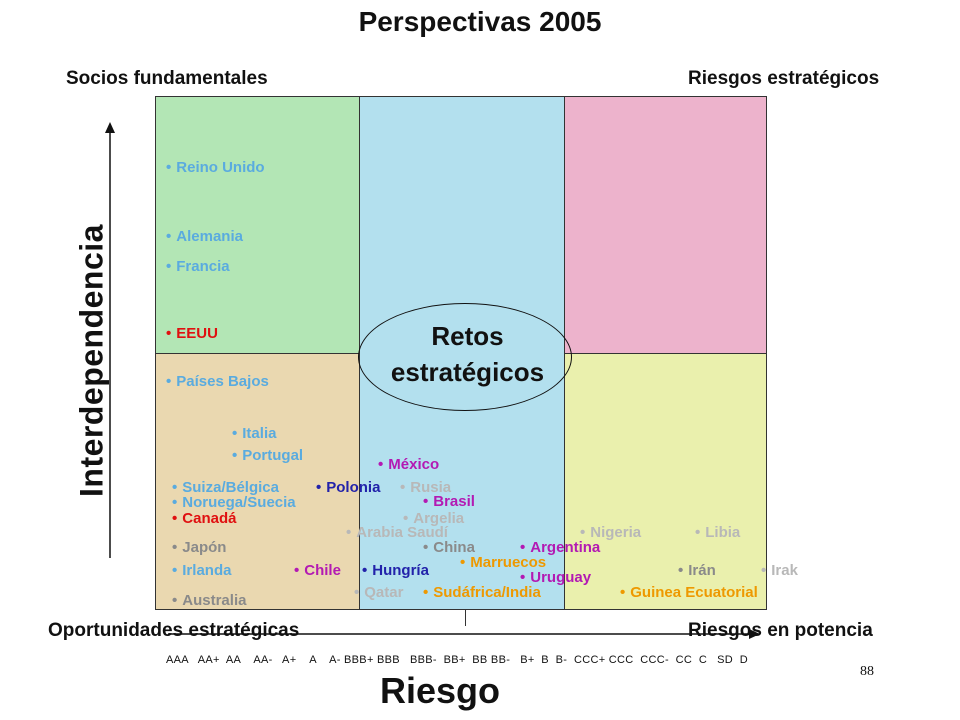 The image size is (960, 720). What do you see at coordinates (199, 547) in the screenshot?
I see `country-japon: • Japón` at bounding box center [199, 547].